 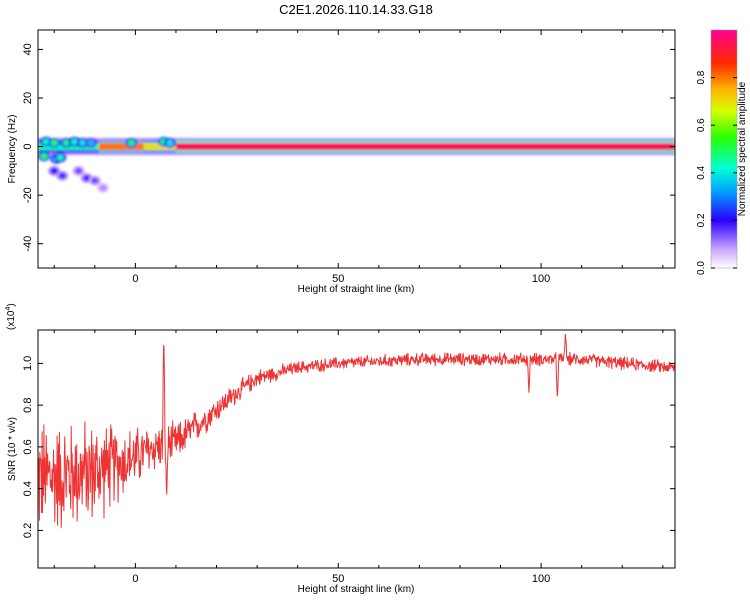 What do you see at coordinates (28, 49) in the screenshot?
I see `spectrogram-y-tick-label: 40` at bounding box center [28, 49].